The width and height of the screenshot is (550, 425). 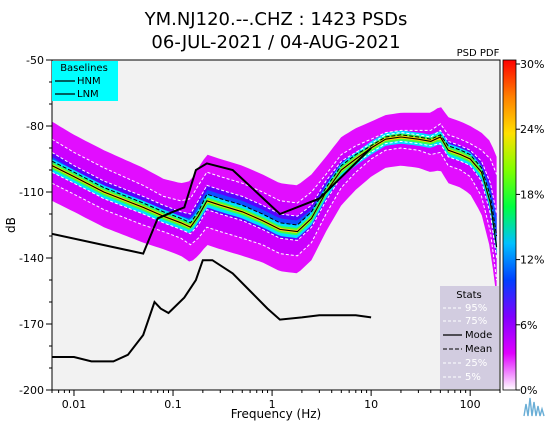 What do you see at coordinates (476, 363) in the screenshot?
I see `stats-25-label: 25%` at bounding box center [476, 363].